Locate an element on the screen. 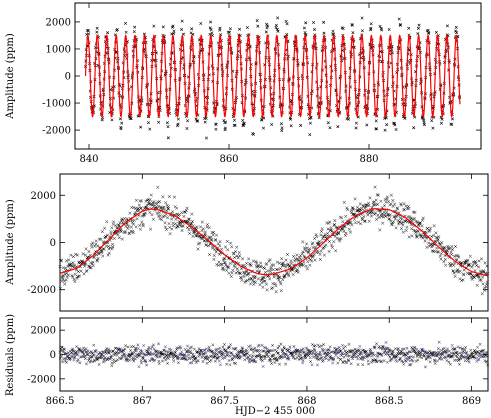  y-tick-label: -2000 is located at coordinates (41, 379).